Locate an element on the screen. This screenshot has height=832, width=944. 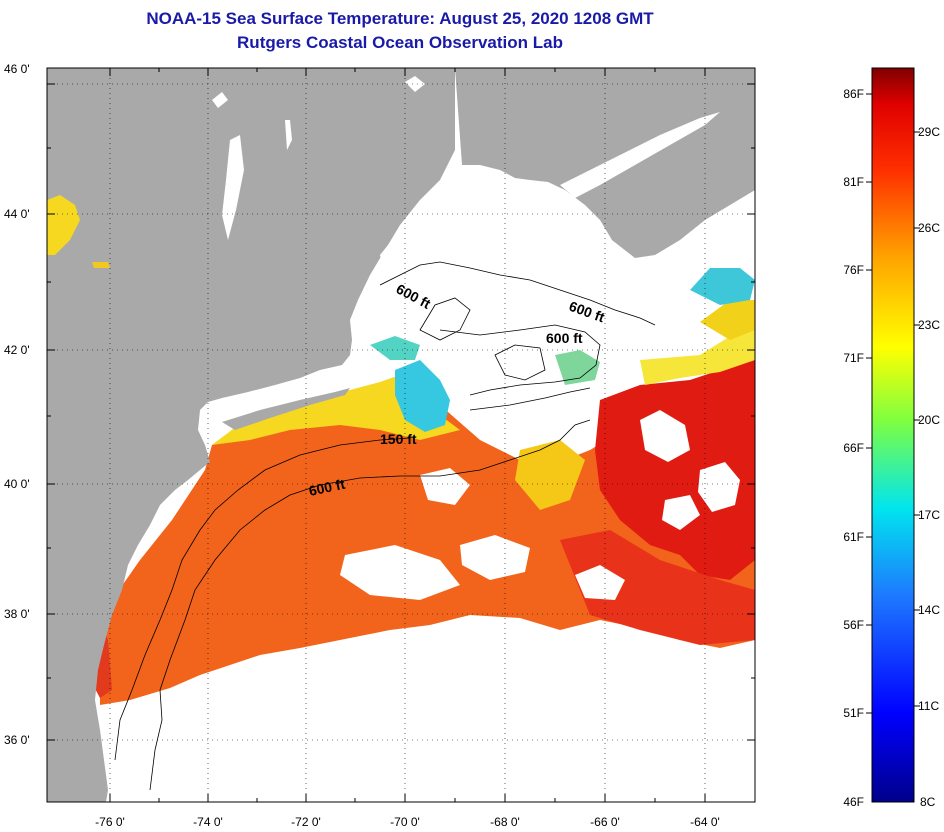
colorbar-c-20: 20C is located at coordinates (929, 420).